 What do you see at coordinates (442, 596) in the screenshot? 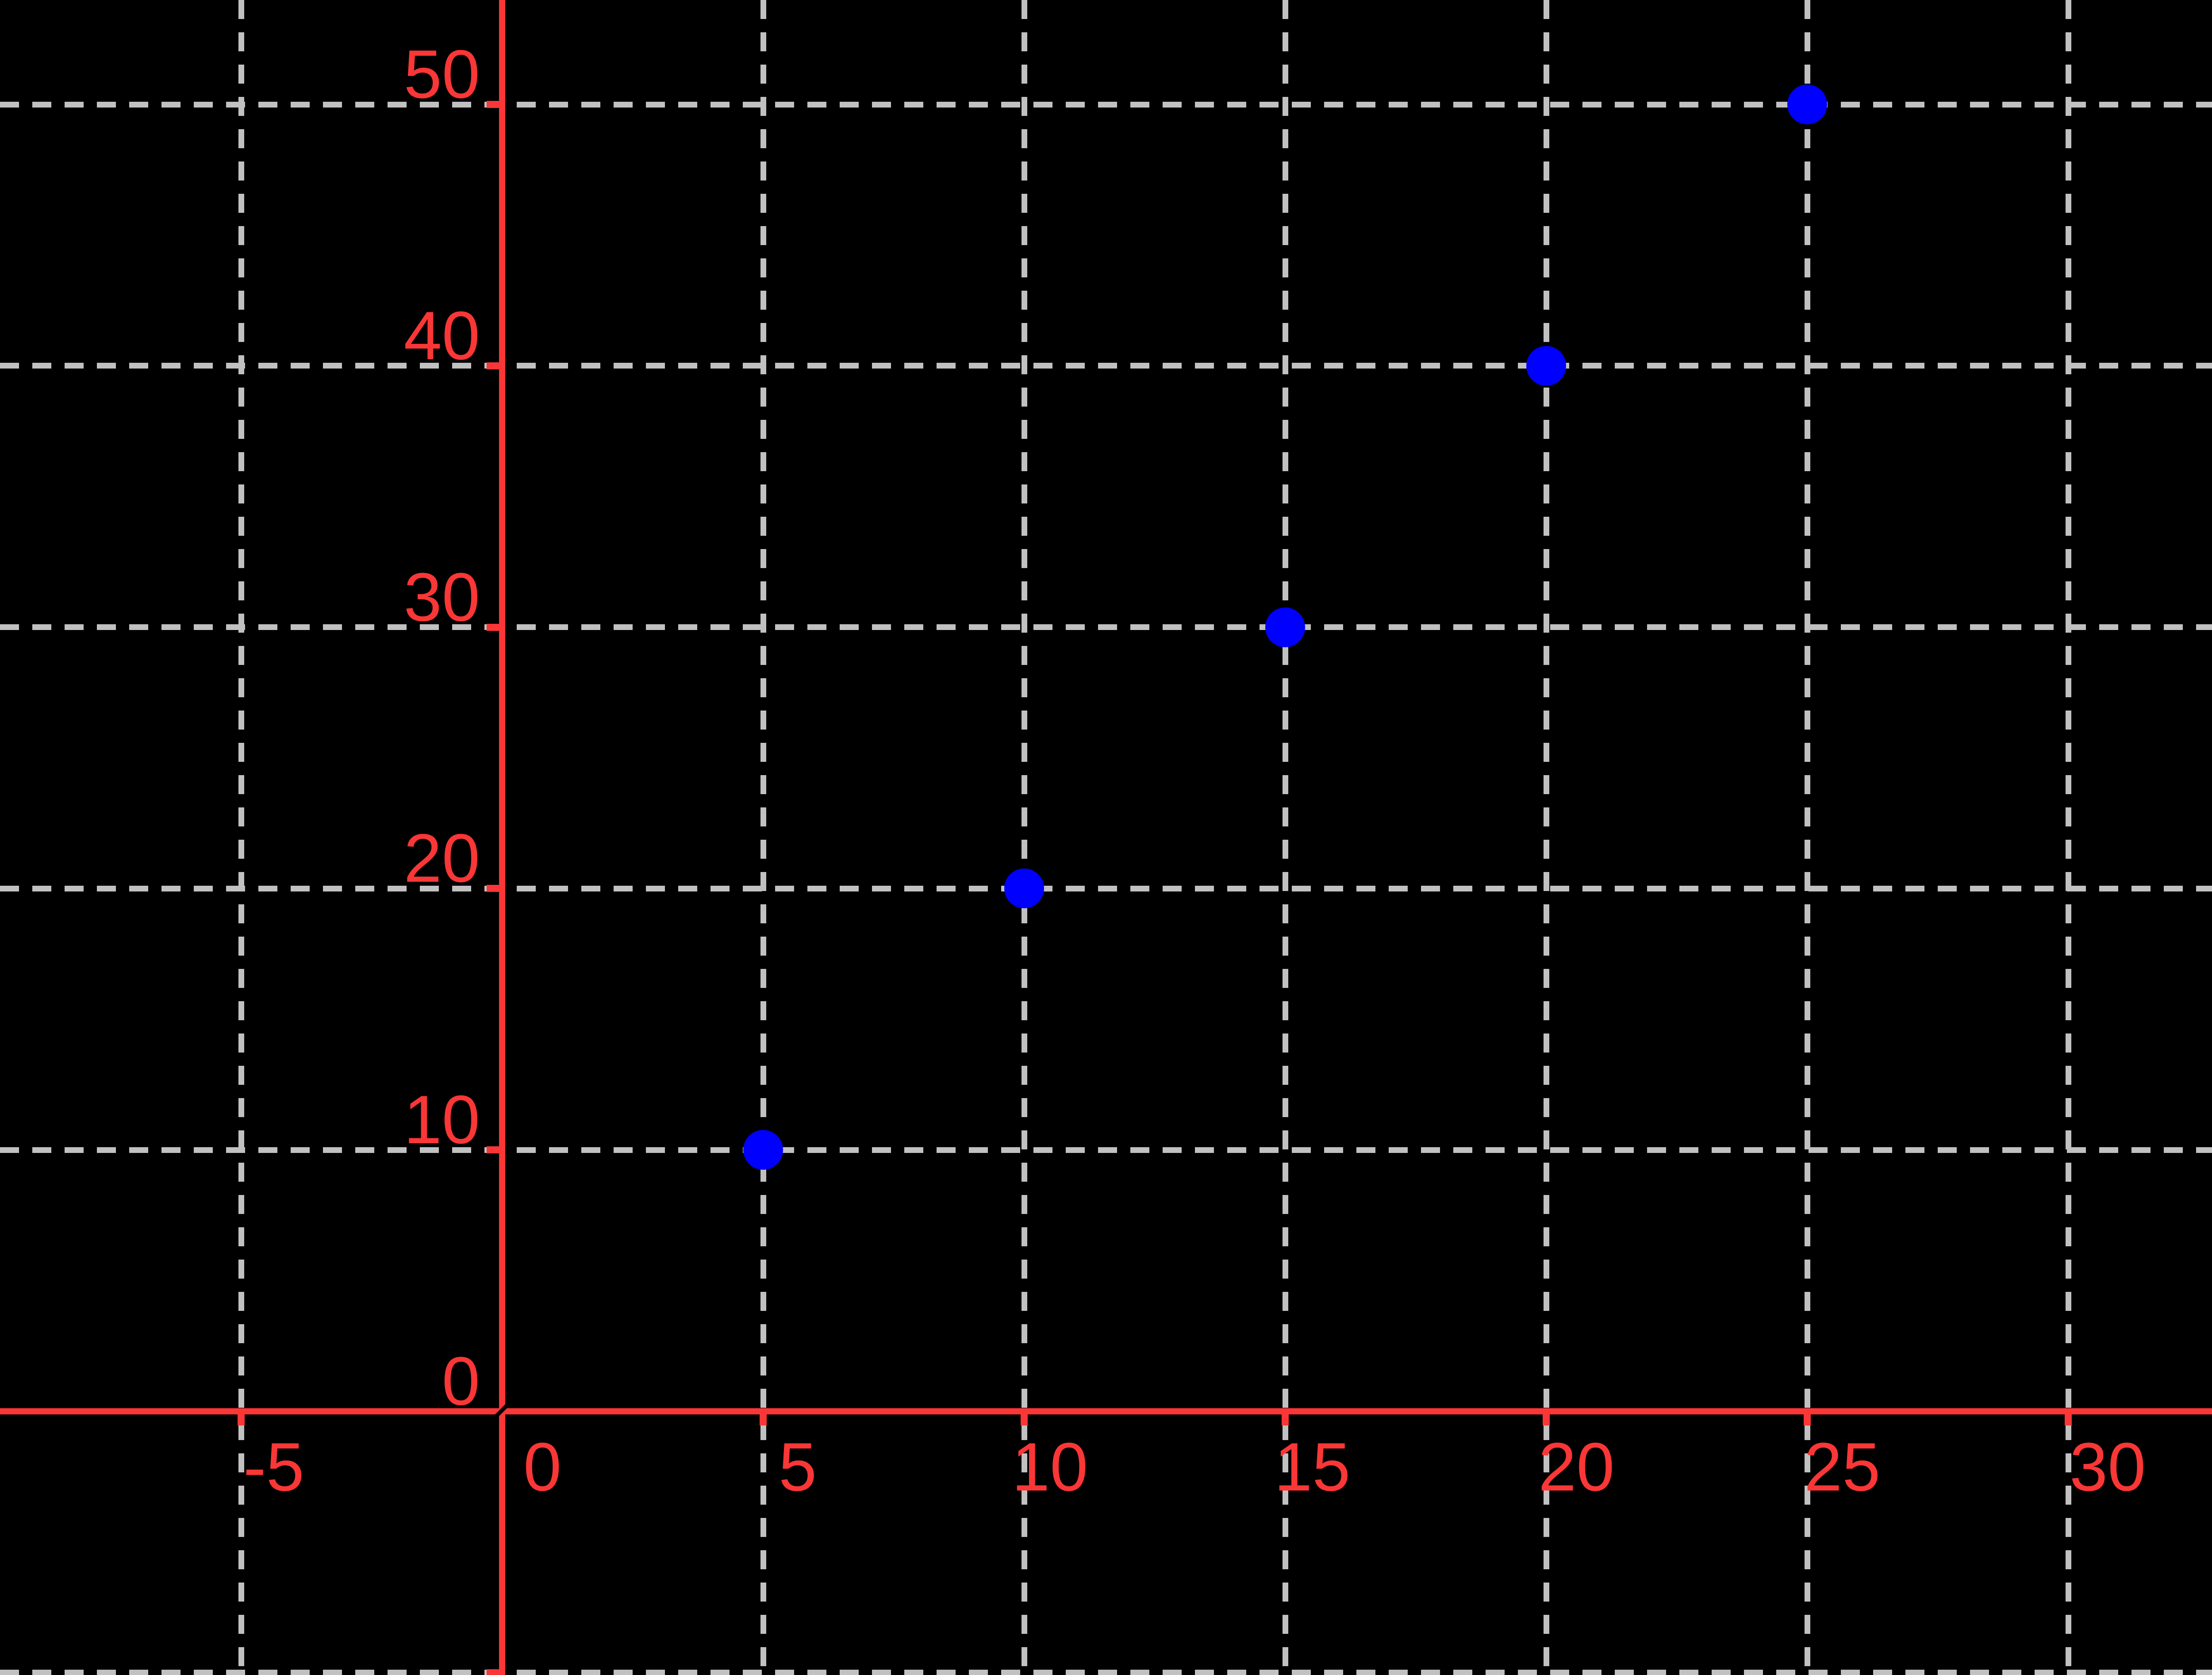
I see `y-tick-label: 30` at bounding box center [442, 596].